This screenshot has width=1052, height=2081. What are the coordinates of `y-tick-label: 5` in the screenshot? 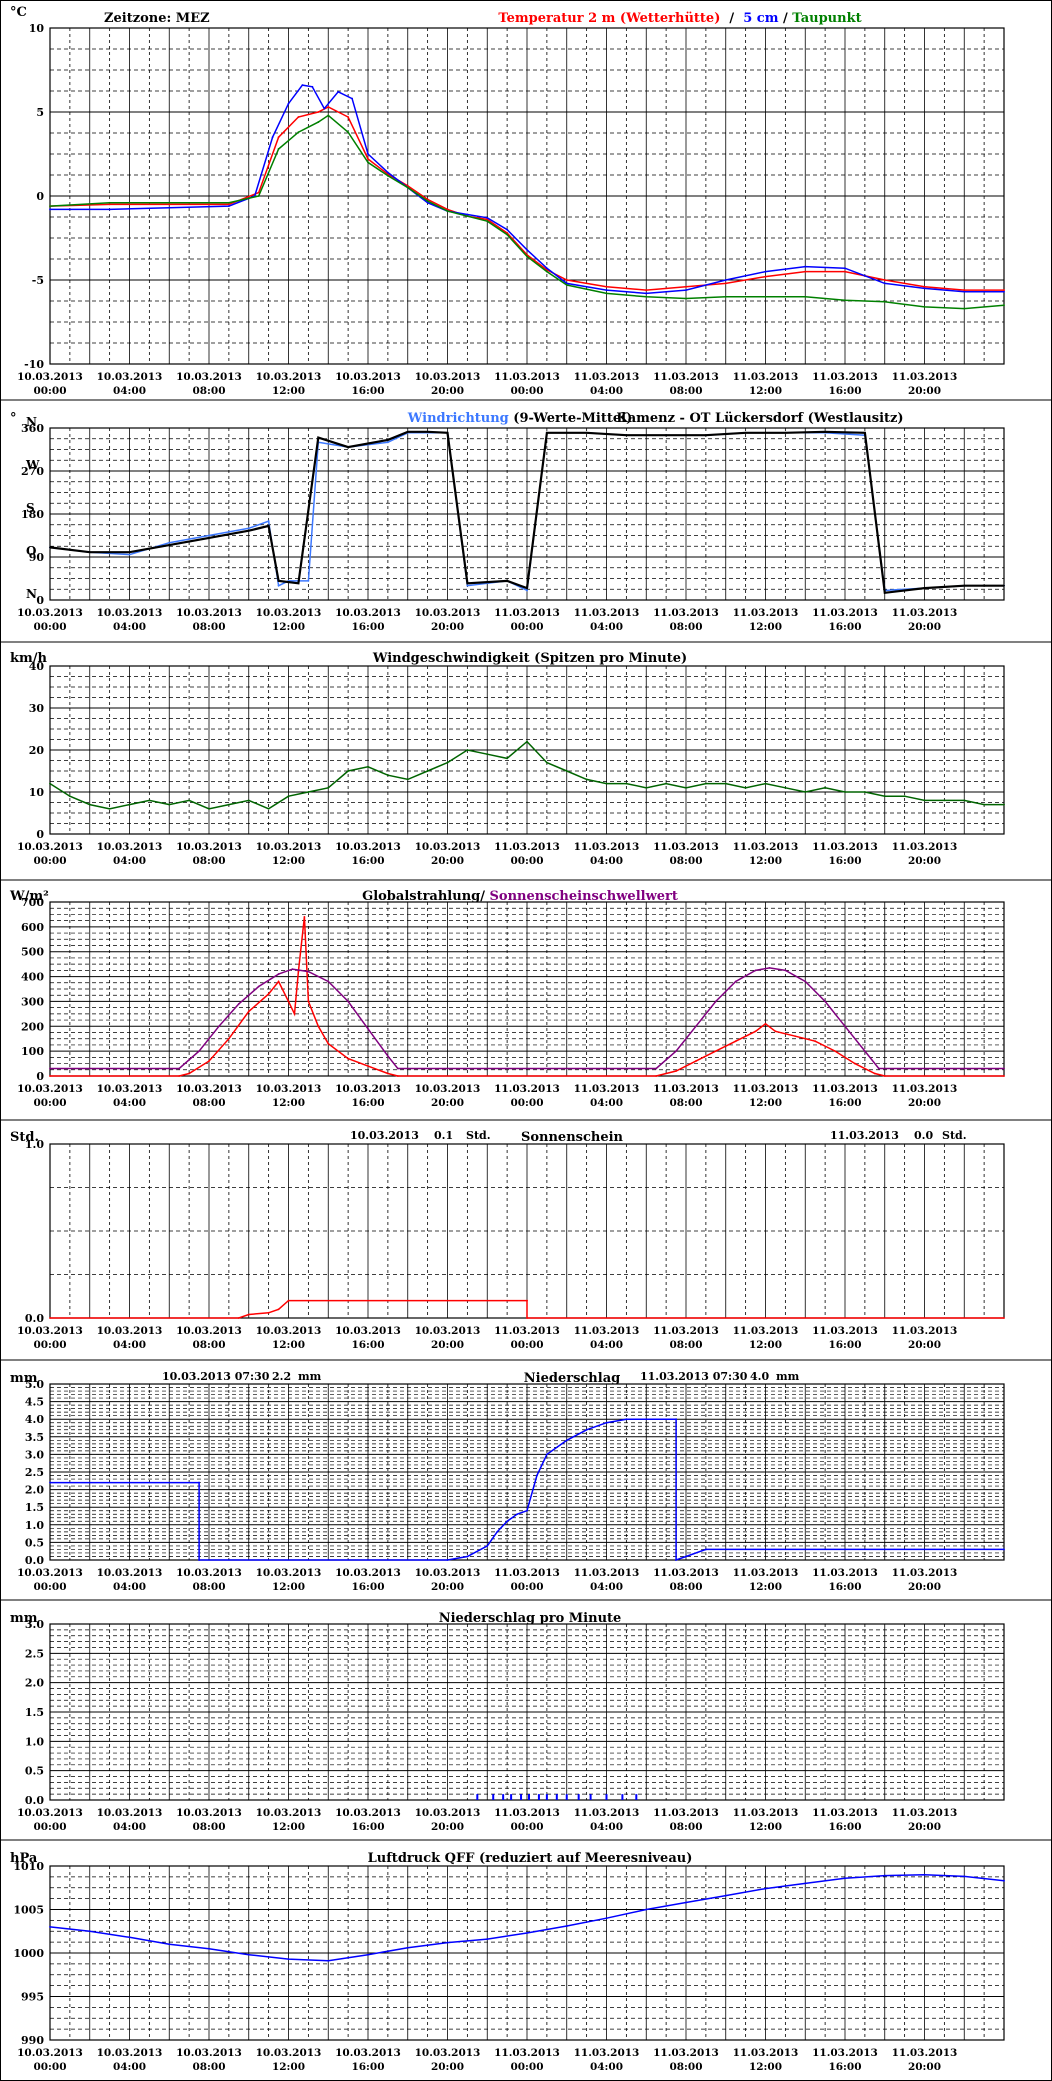 It's located at (40, 112).